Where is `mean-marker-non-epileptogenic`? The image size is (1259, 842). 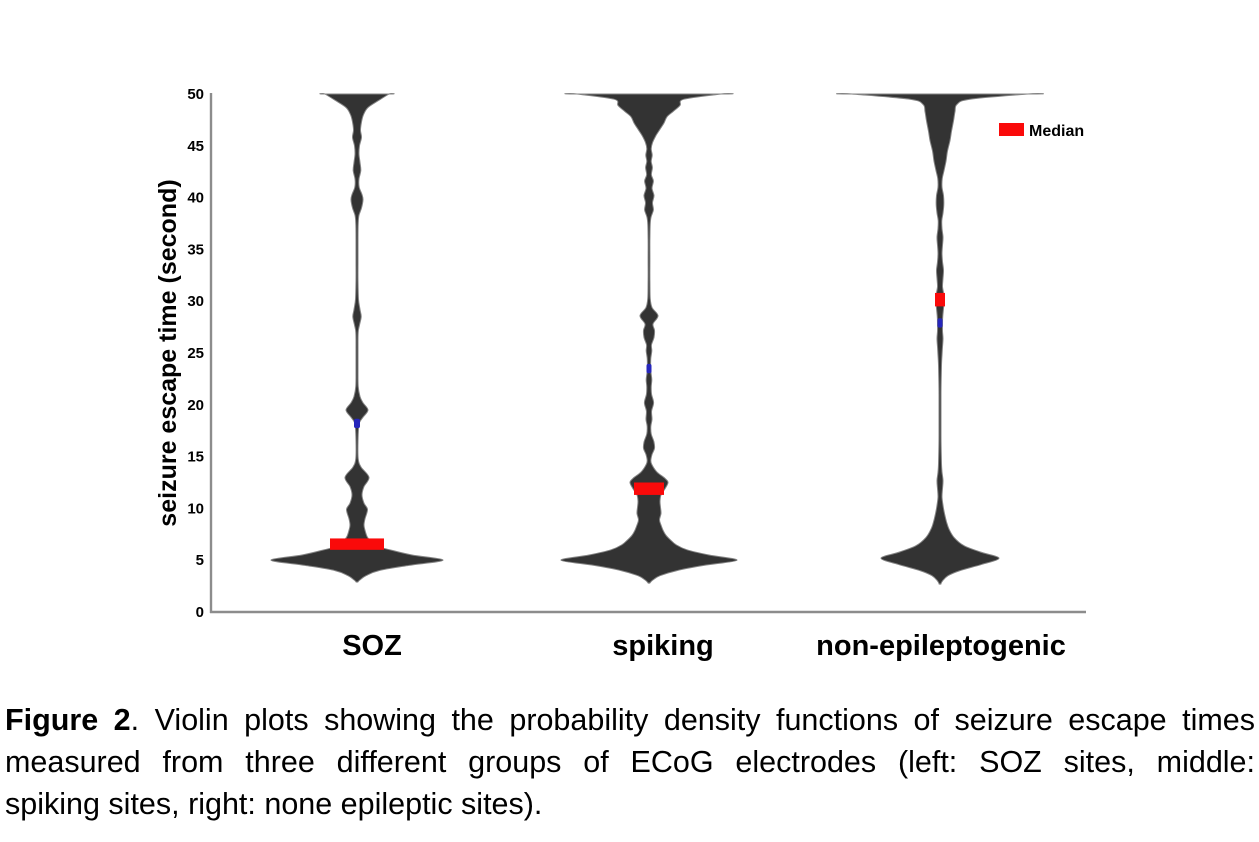
mean-marker-non-epileptogenic is located at coordinates (940, 323).